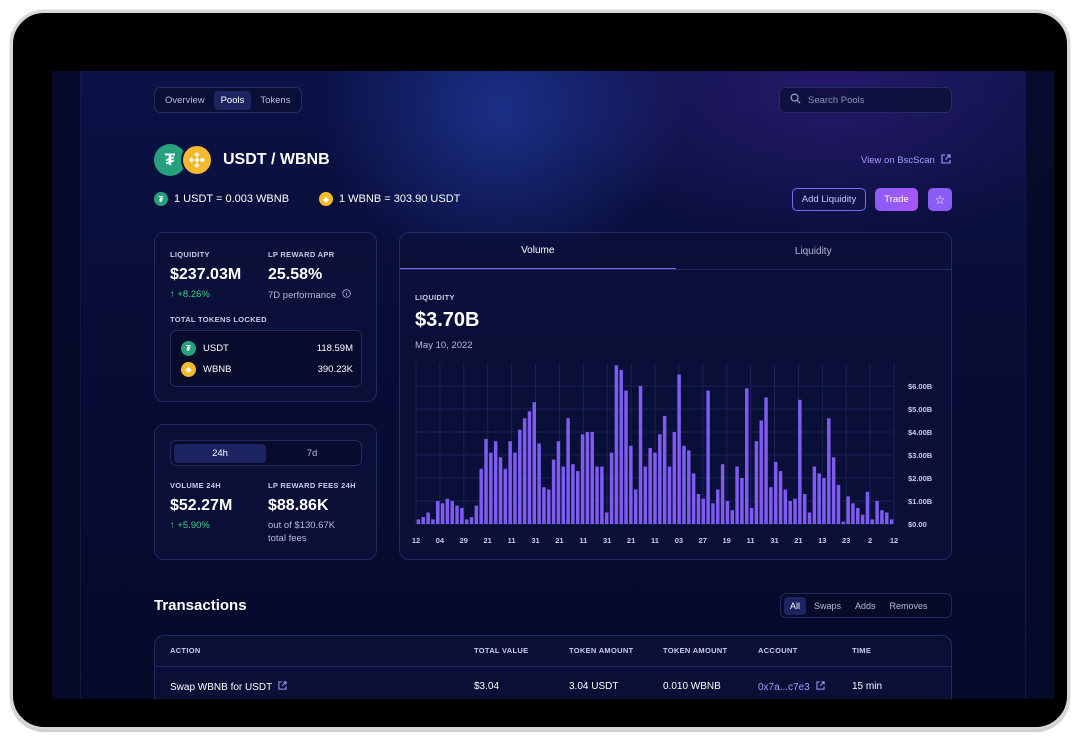 This screenshot has height=756, width=1080. I want to click on tab-pools: Pools, so click(232, 100).